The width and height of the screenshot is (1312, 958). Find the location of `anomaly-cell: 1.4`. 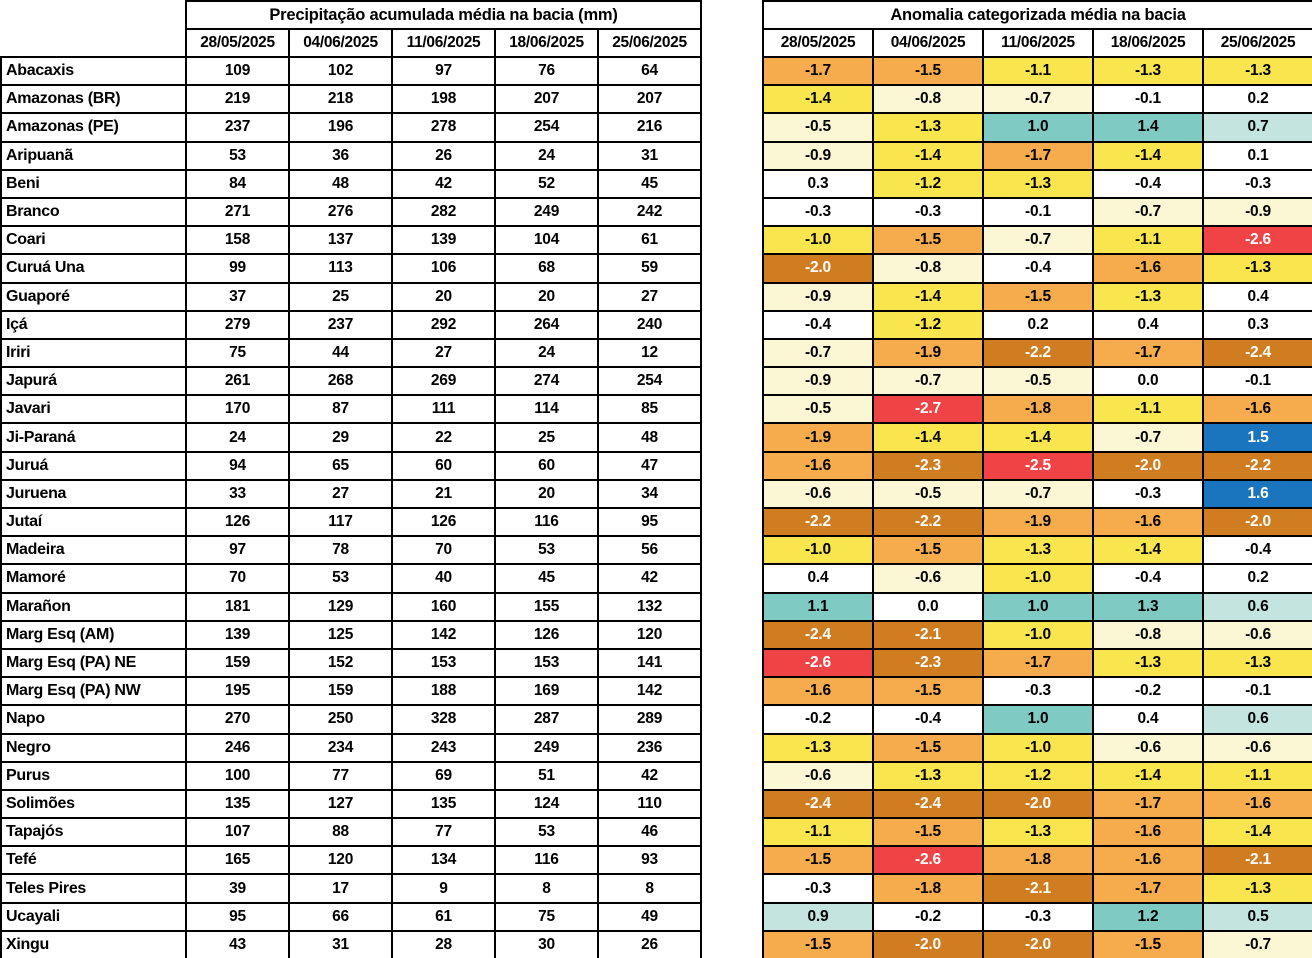

anomaly-cell: 1.4 is located at coordinates (1148, 127).